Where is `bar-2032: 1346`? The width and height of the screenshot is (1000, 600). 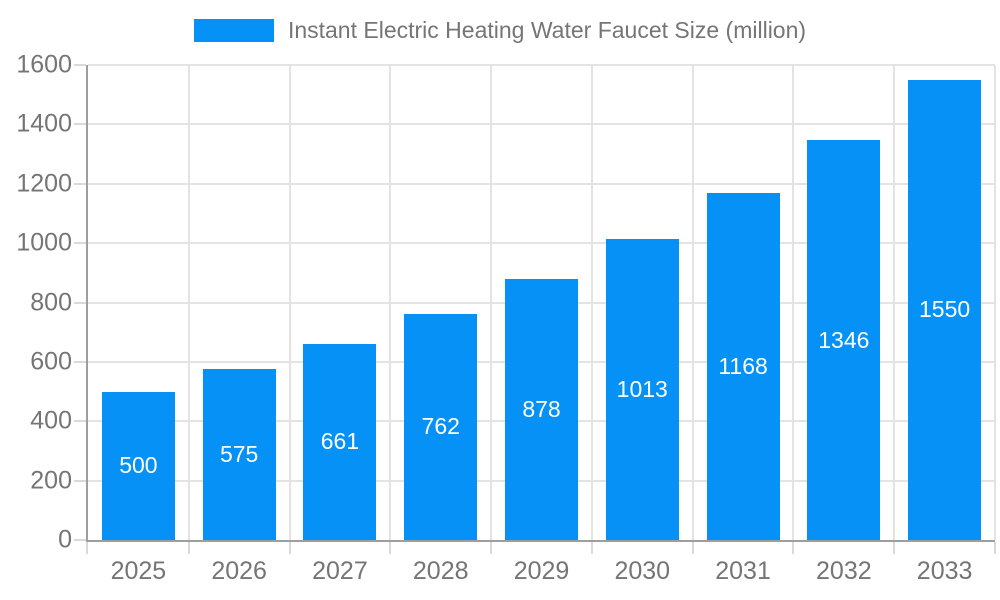 bar-2032: 1346 is located at coordinates (844, 340).